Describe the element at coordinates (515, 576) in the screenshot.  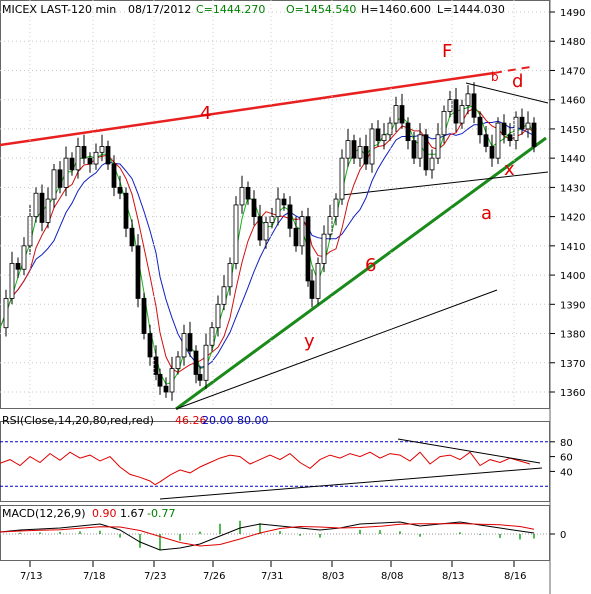
I see `x-tick-label: 8/16` at that location.